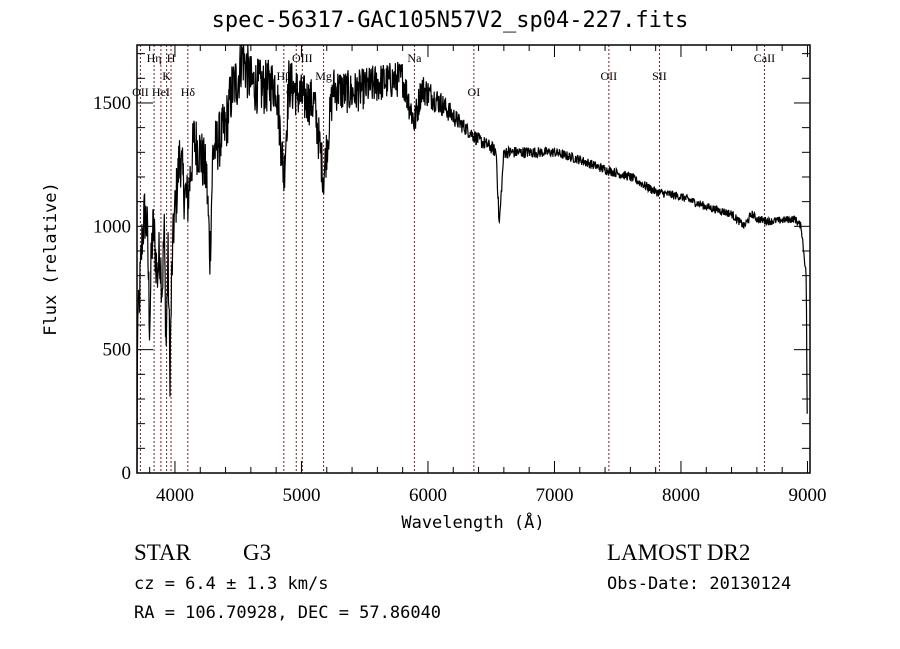  I want to click on spectral-line-label: CaII, so click(764, 58).